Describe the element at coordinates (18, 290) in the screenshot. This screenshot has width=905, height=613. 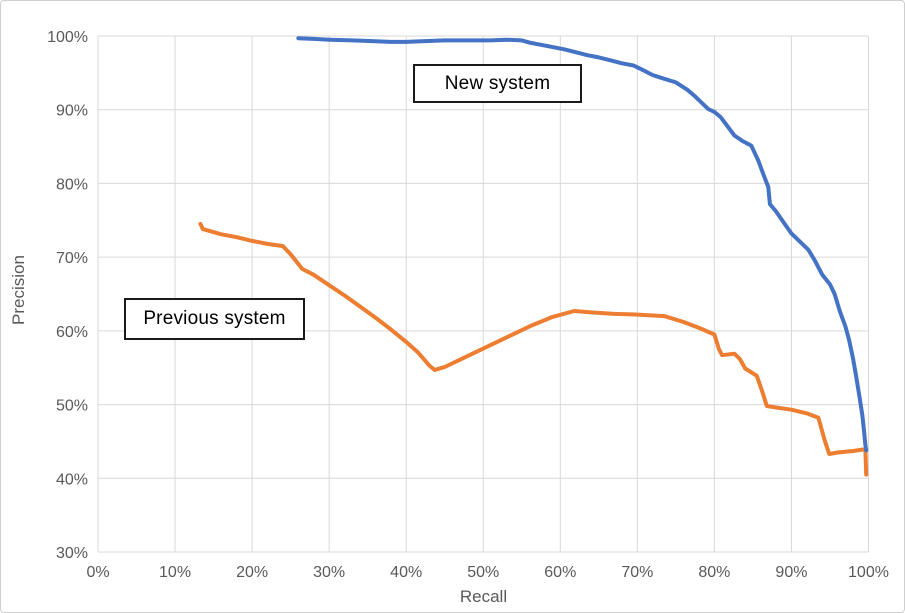
I see `y-axis-title: Precision` at that location.